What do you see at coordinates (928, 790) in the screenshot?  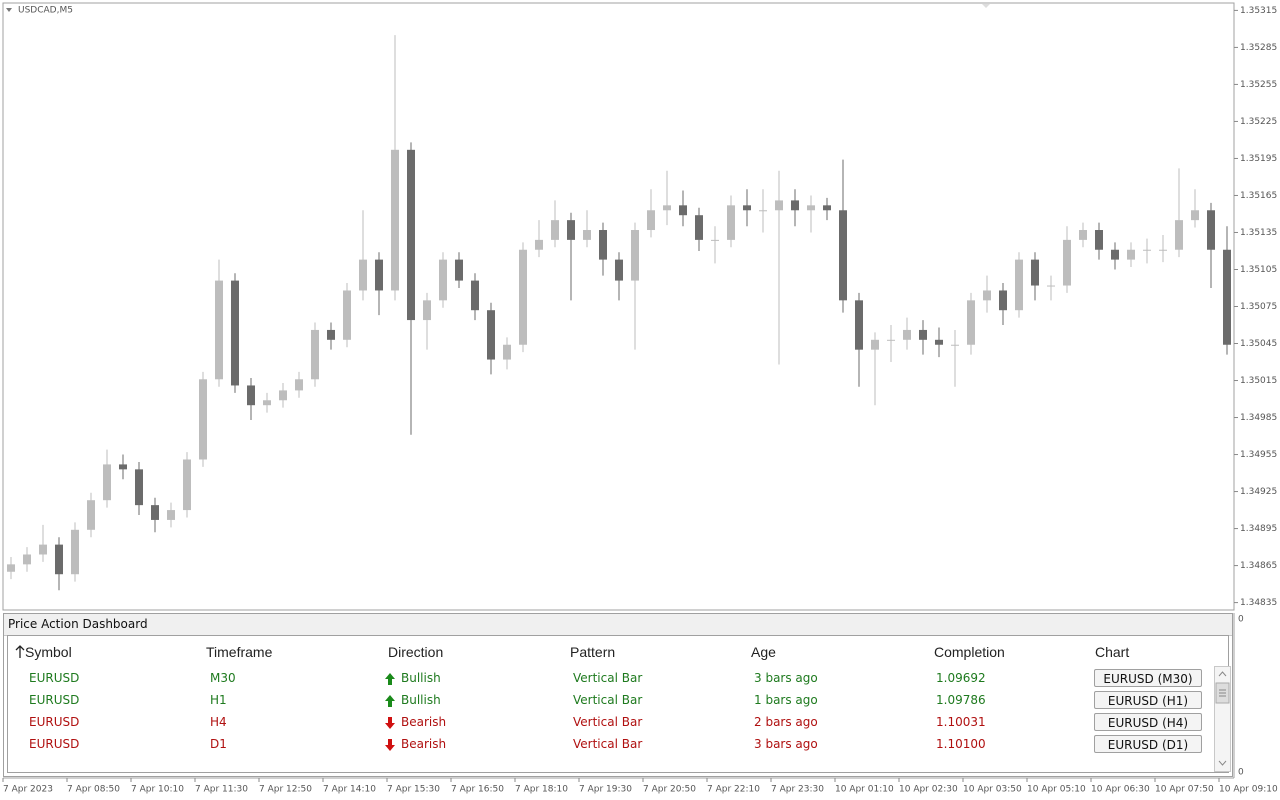 I see `x-tick-label: 10 Apr 02:30` at bounding box center [928, 790].